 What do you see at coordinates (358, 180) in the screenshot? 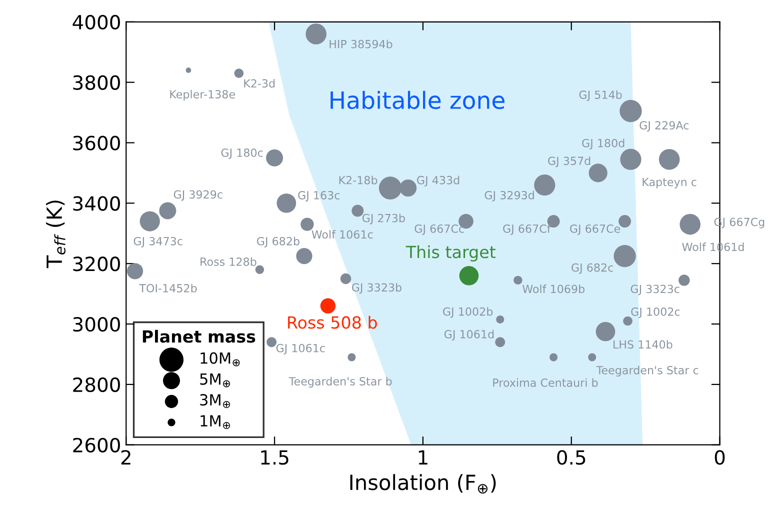
I see `annotation: K2-18b` at bounding box center [358, 180].